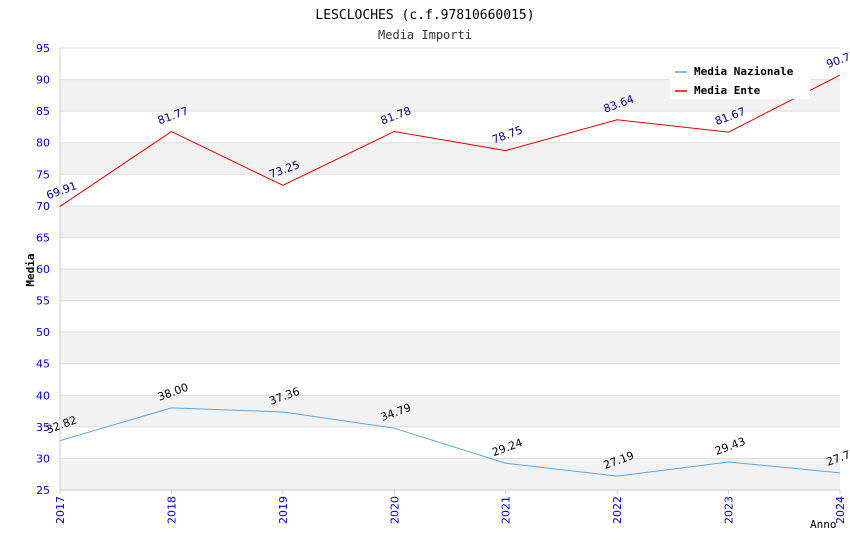 The image size is (850, 550). I want to click on y-tick-labels: 25 30 35 40 45 50 55 60 65 70 75 80 85 90 95, so click(43, 269).